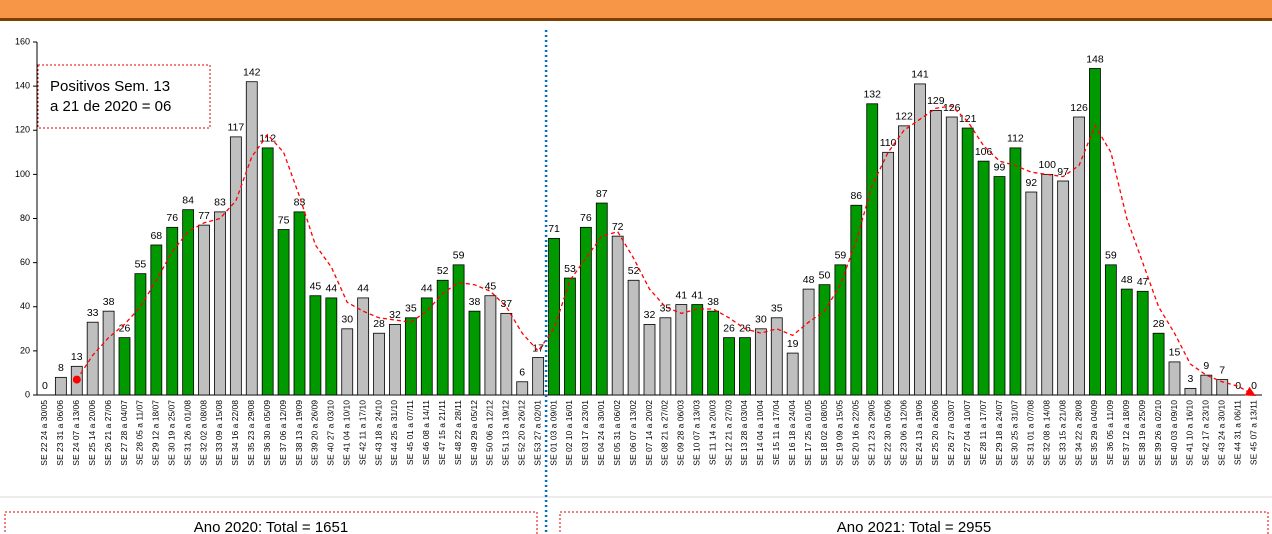  Describe the element at coordinates (984, 152) in the screenshot. I see `value-label: 106` at that location.